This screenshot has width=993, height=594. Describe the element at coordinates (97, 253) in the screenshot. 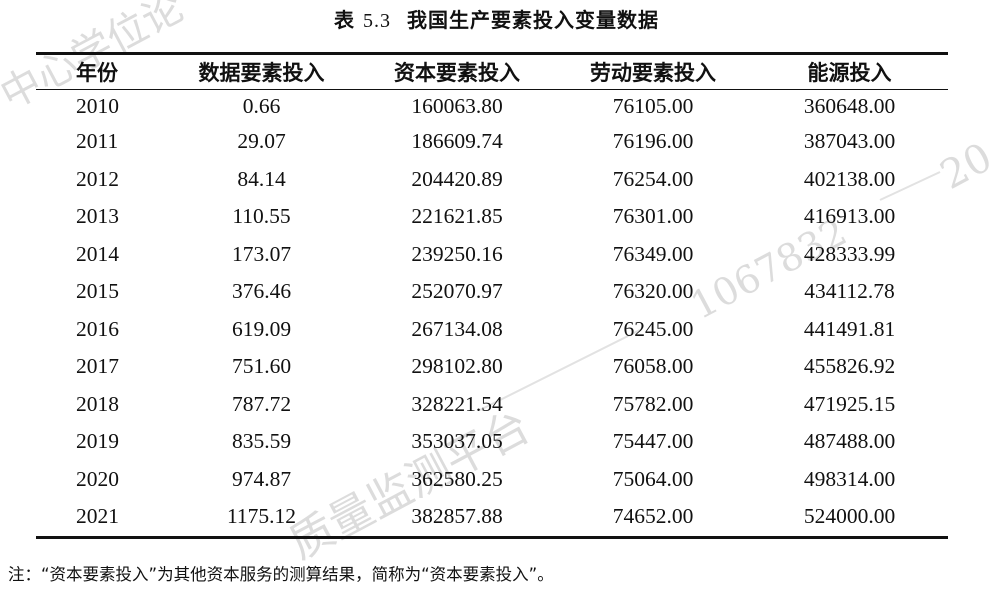

I see `cell-year: 2014` at that location.